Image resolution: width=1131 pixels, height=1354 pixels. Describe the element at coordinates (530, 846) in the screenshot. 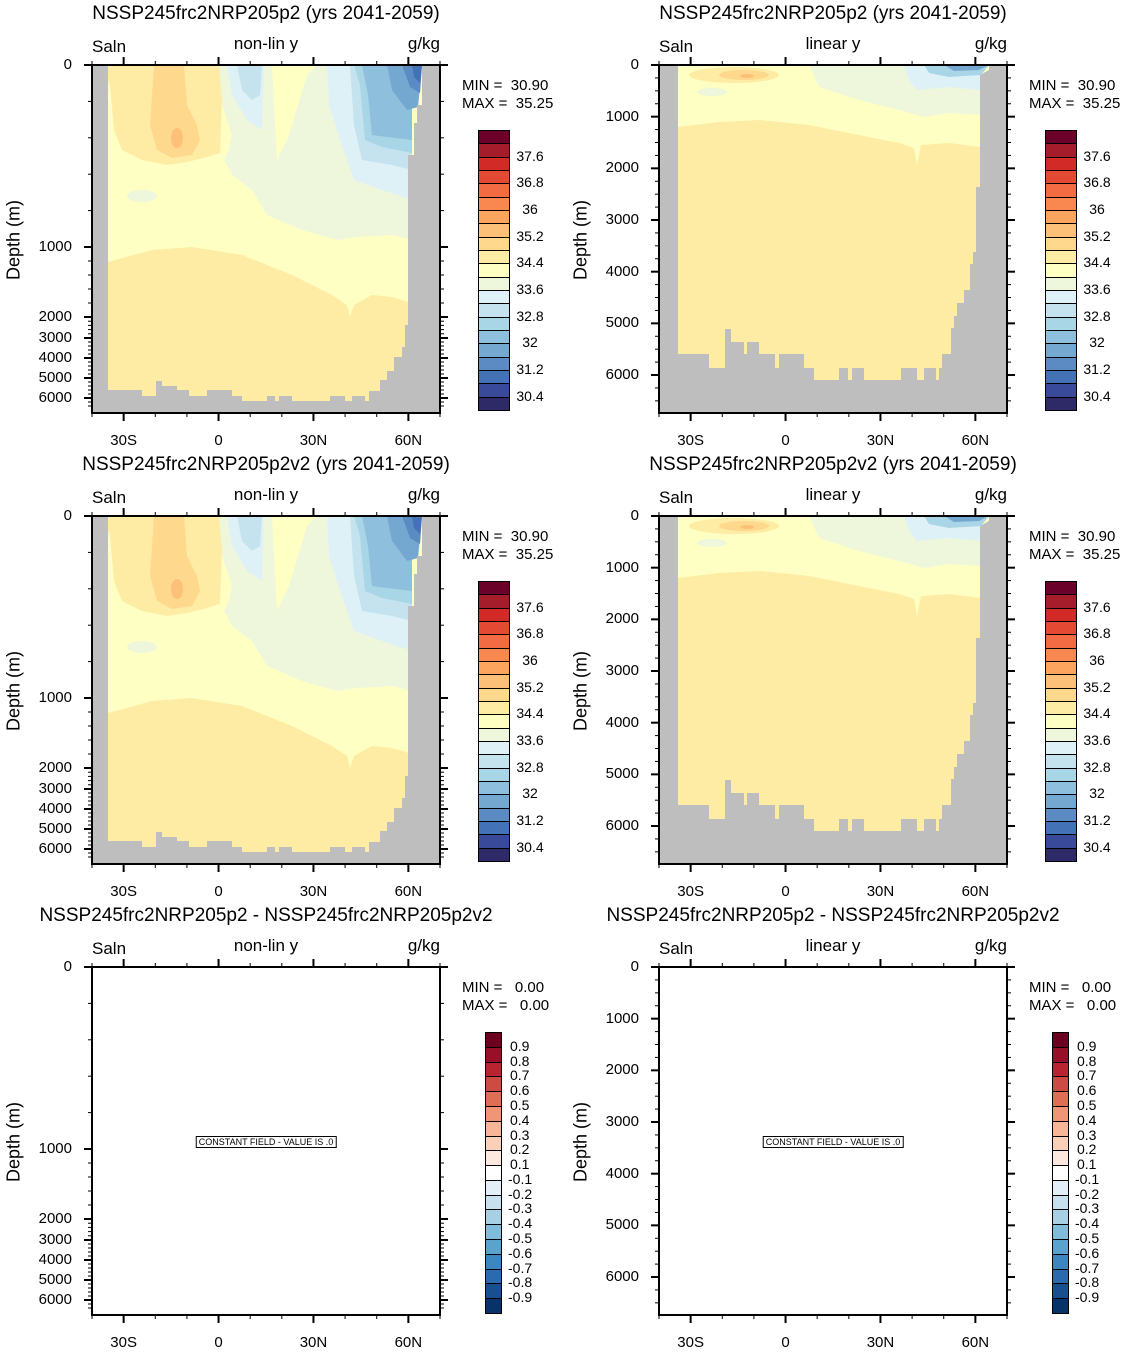

I see `colorbar-label: 30.4` at that location.